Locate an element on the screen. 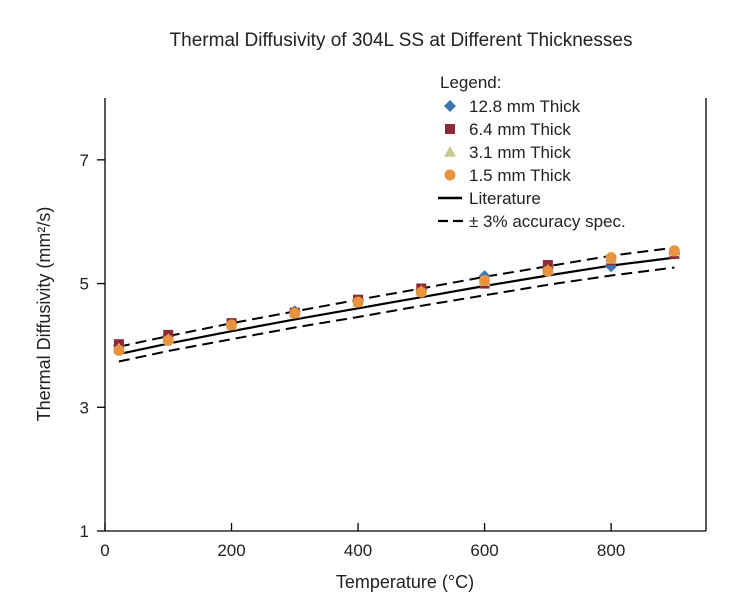  accuracy-upper-curve is located at coordinates (396, 297).